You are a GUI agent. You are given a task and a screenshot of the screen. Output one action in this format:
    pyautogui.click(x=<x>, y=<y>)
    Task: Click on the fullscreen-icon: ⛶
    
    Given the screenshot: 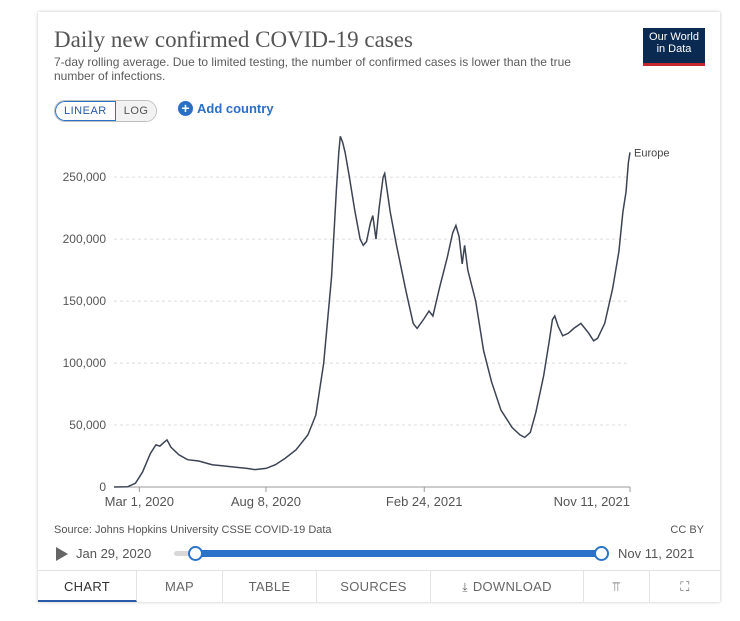 What is the action you would take?
    pyautogui.click(x=685, y=586)
    